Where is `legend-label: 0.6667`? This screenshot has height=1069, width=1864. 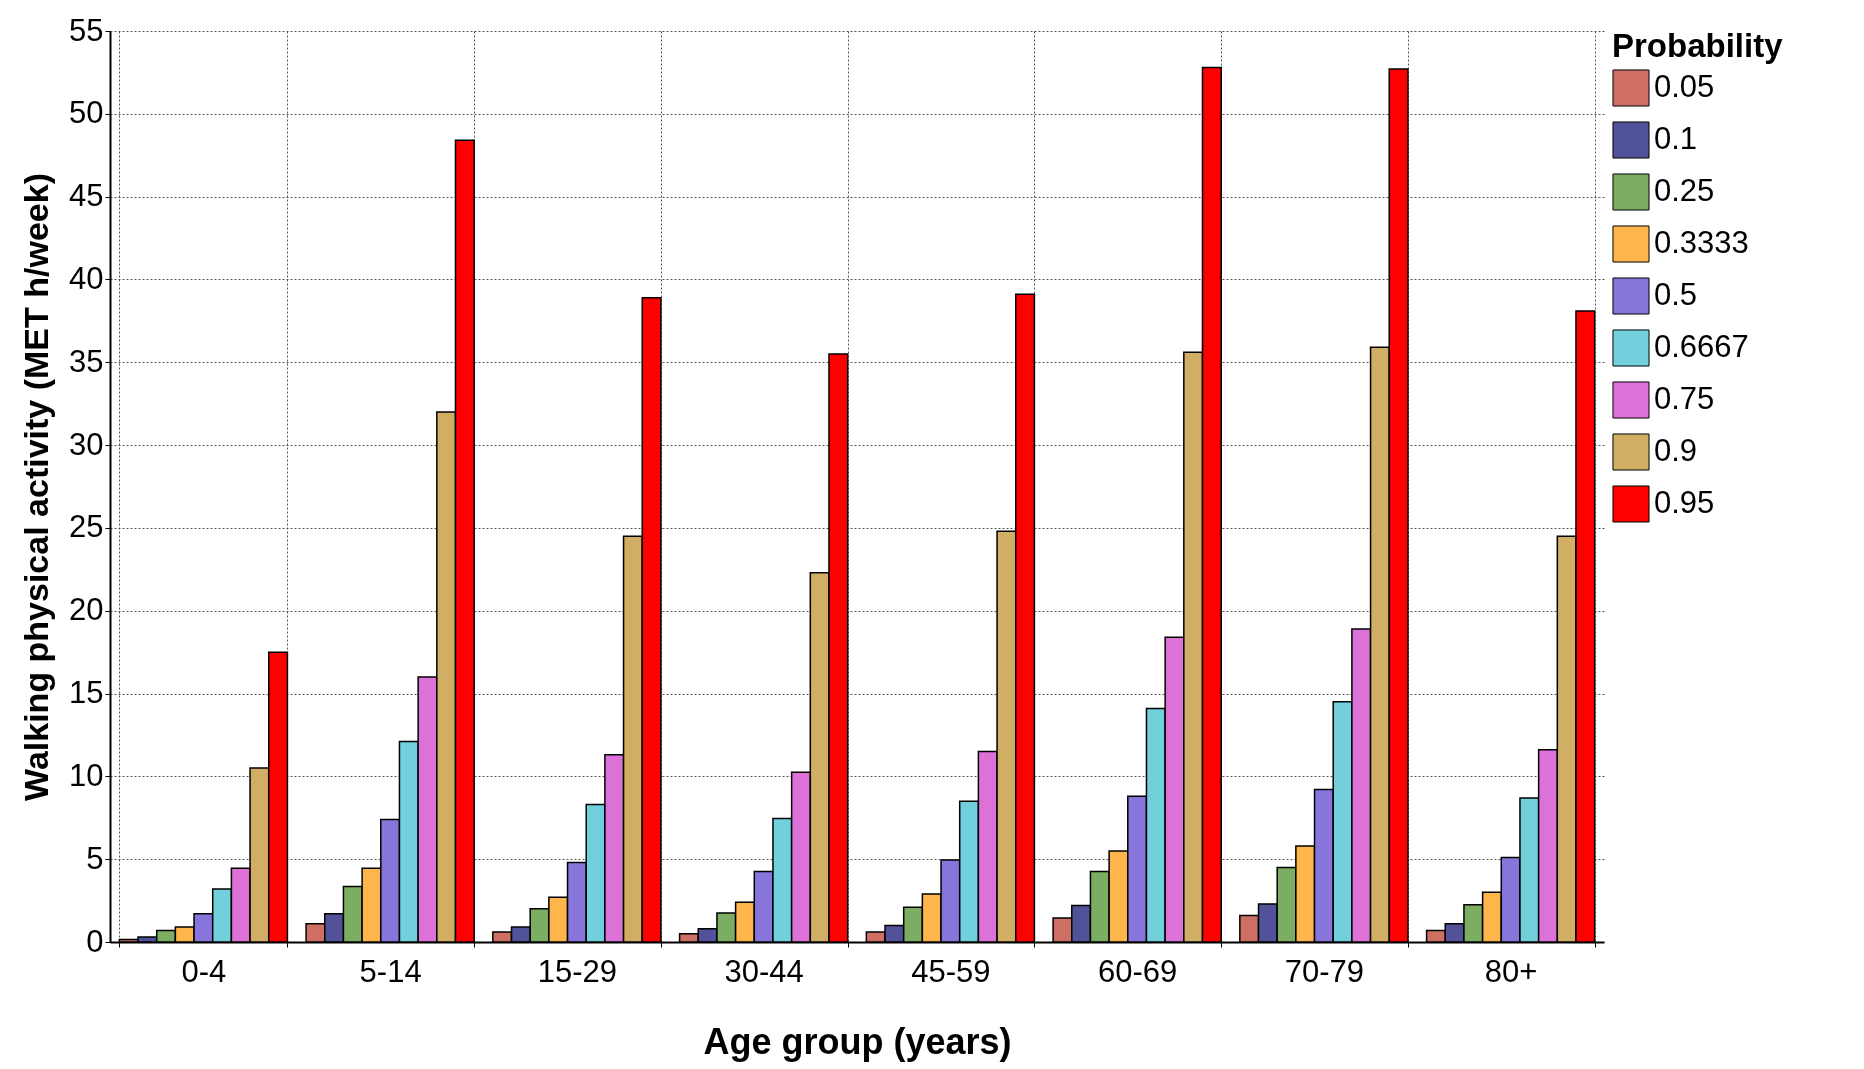 legend-label: 0.6667 is located at coordinates (1701, 346).